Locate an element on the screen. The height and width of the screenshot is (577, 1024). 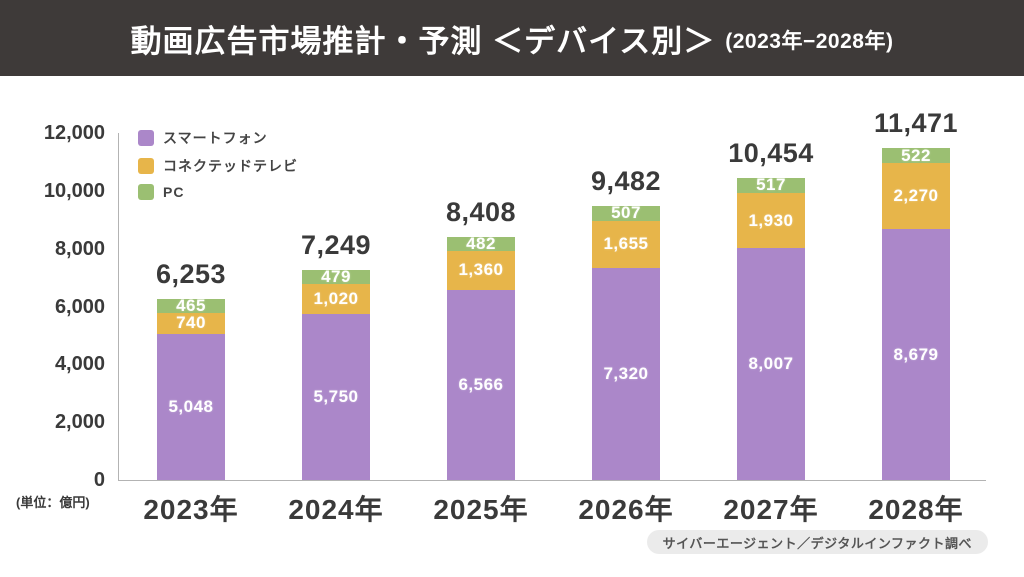
bar-segment-value: 1,655 is located at coordinates (626, 244).